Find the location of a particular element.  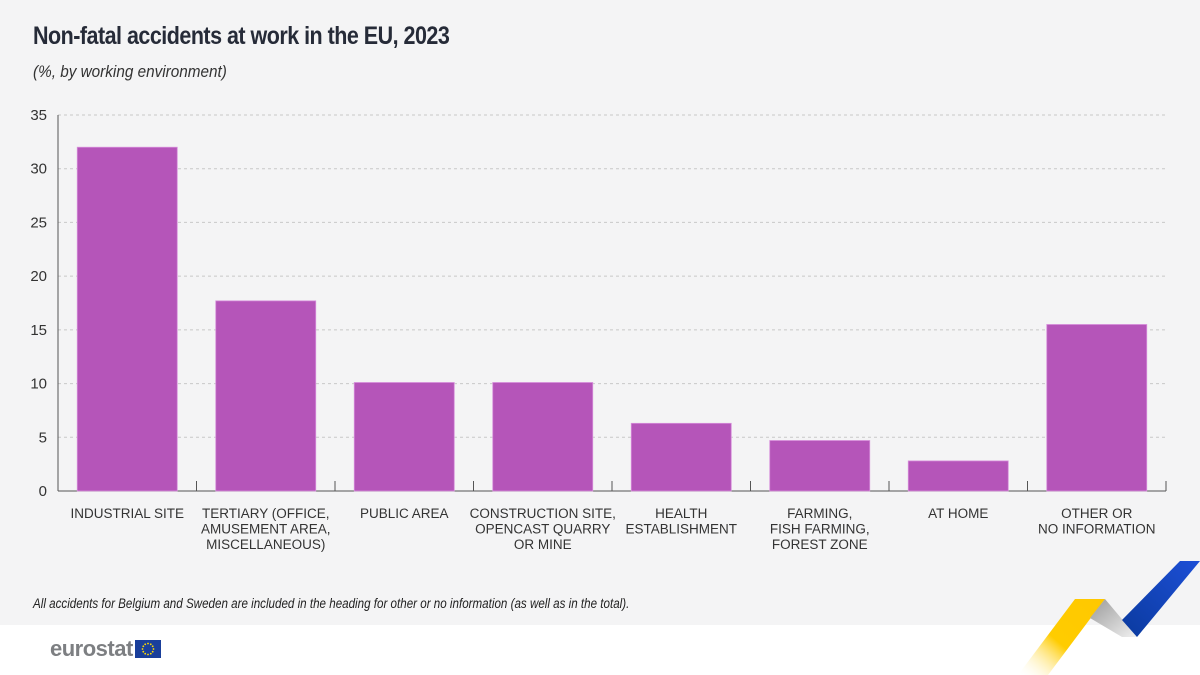

x-category-label: ESTABLISHMENT is located at coordinates (681, 529).